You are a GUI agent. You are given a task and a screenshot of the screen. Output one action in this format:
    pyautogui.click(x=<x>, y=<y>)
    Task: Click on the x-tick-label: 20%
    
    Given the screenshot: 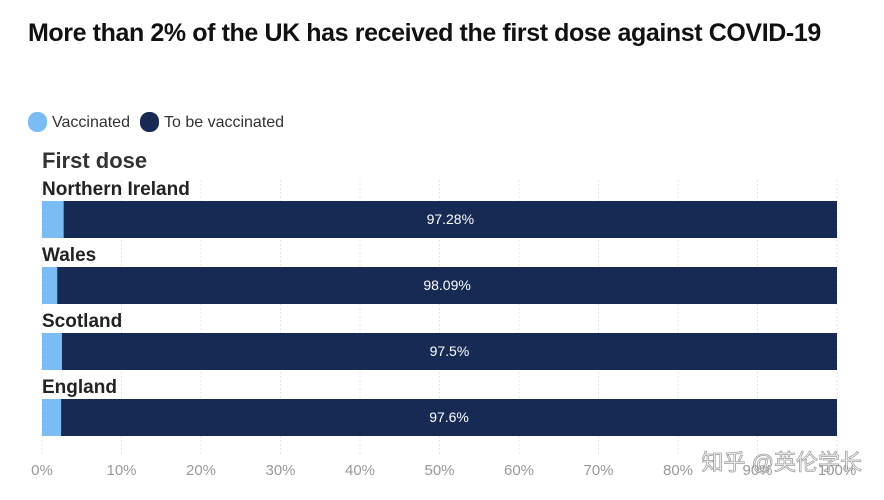 What is the action you would take?
    pyautogui.click(x=201, y=470)
    